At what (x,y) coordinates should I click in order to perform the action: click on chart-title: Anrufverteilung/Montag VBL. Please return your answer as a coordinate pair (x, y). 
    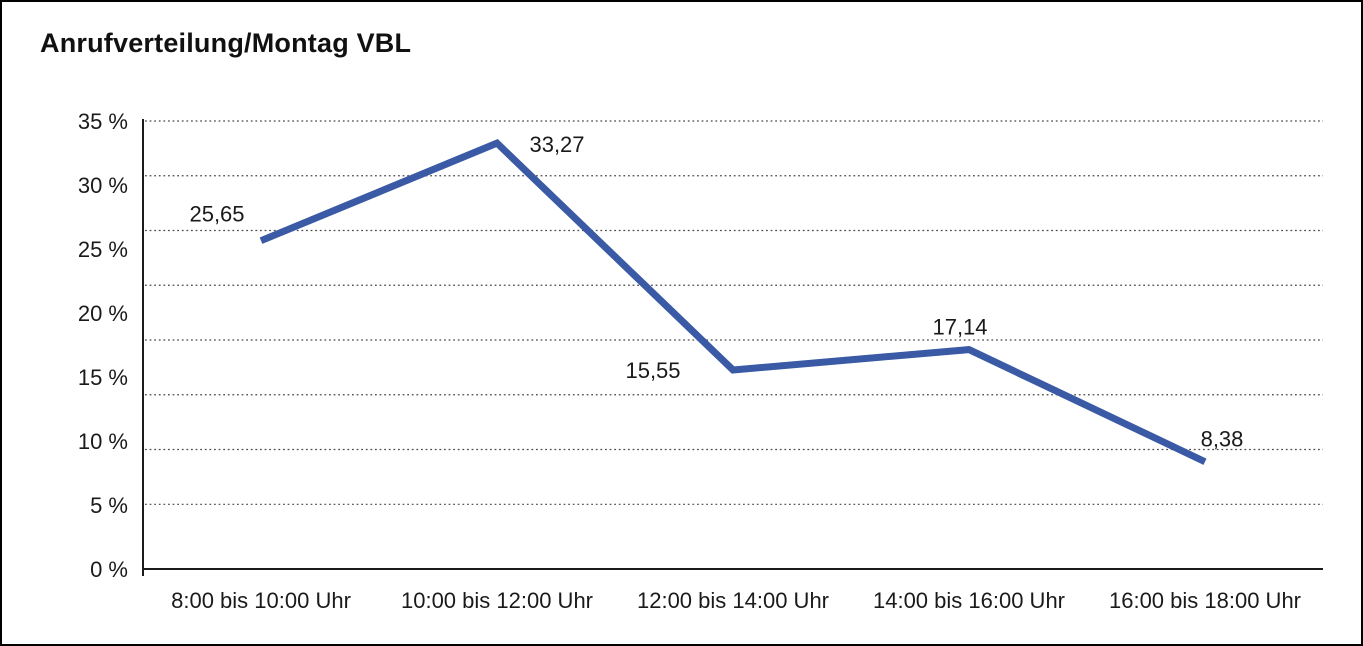
    Looking at the image, I should click on (226, 43).